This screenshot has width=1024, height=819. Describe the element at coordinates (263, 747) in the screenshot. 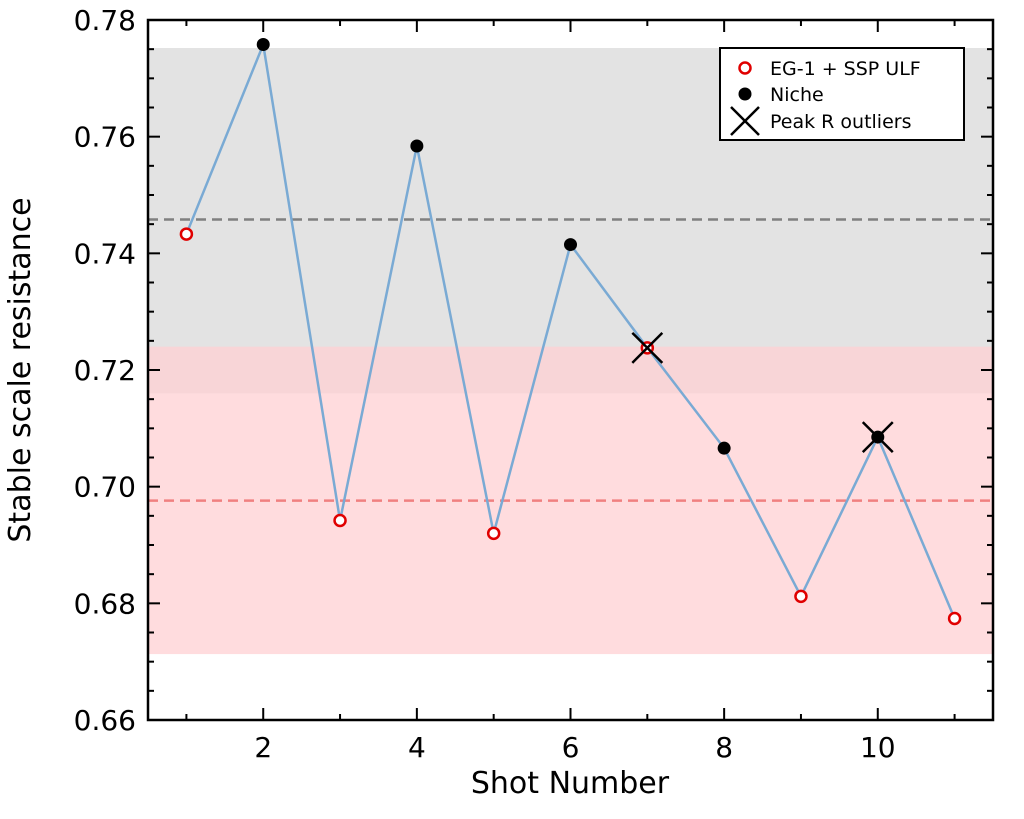

I see `x-tick-label: 2` at that location.